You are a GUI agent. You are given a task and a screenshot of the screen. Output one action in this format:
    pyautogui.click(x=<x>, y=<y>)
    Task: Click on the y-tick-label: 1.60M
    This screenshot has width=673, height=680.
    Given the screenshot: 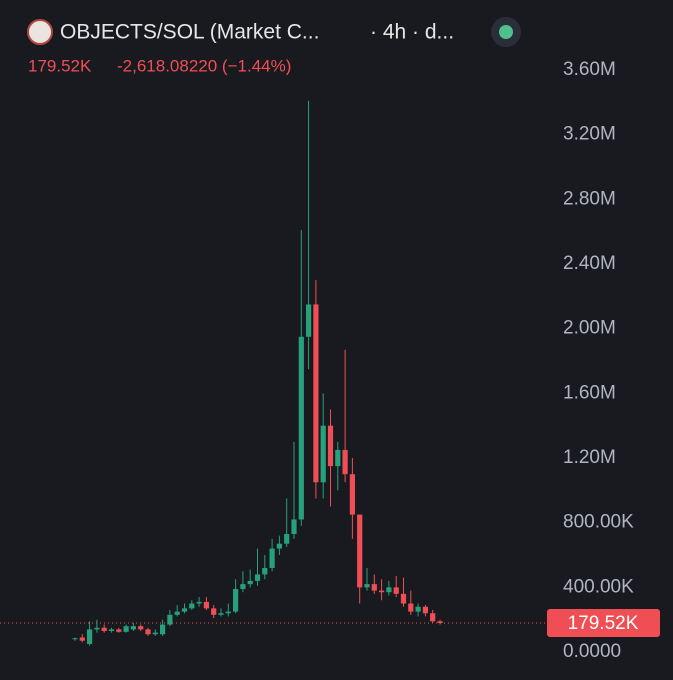 What is the action you would take?
    pyautogui.click(x=589, y=392)
    